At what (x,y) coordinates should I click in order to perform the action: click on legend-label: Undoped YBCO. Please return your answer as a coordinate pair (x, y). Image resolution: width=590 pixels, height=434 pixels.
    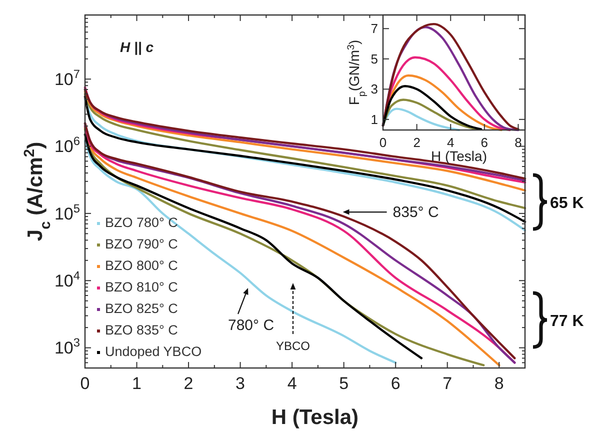
    Looking at the image, I should click on (153, 351).